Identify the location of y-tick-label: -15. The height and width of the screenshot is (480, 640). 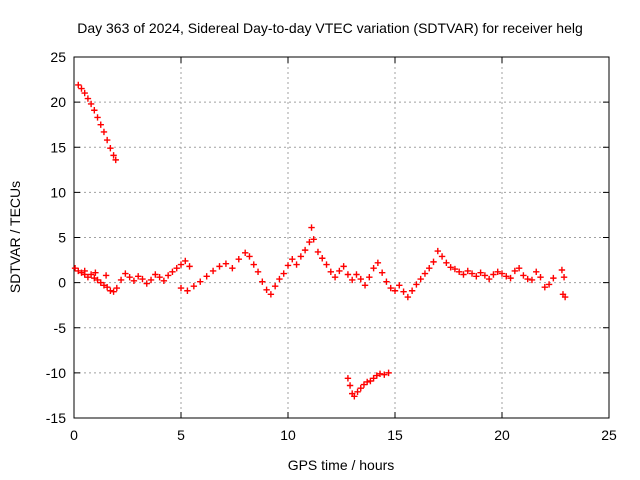
(56, 418).